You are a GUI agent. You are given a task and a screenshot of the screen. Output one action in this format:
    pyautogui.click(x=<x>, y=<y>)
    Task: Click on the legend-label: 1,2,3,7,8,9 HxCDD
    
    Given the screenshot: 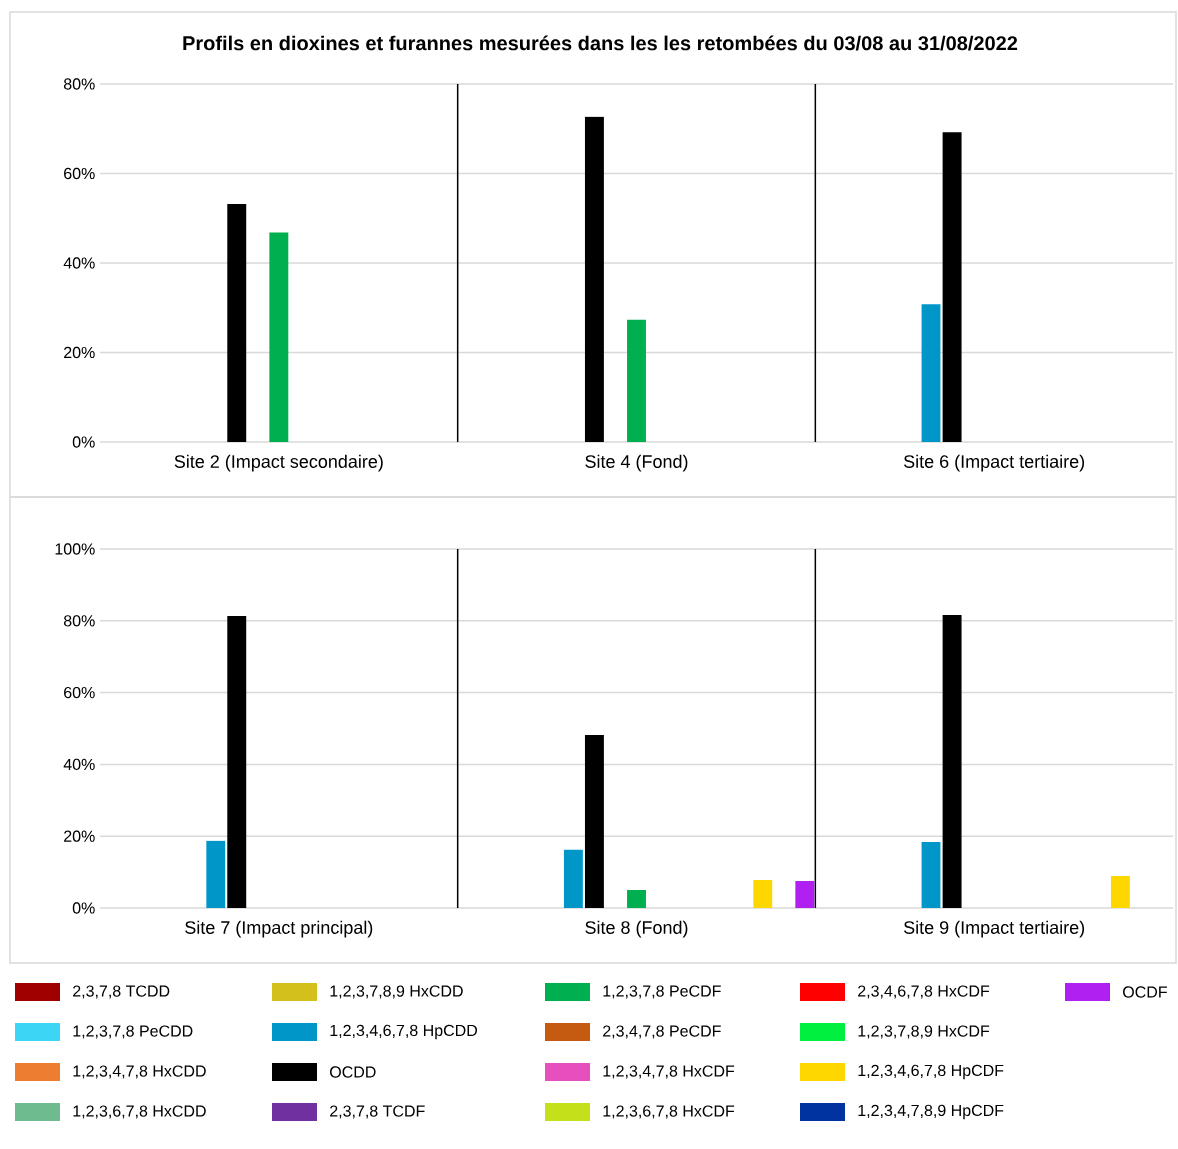 What is the action you would take?
    pyautogui.click(x=396, y=992)
    